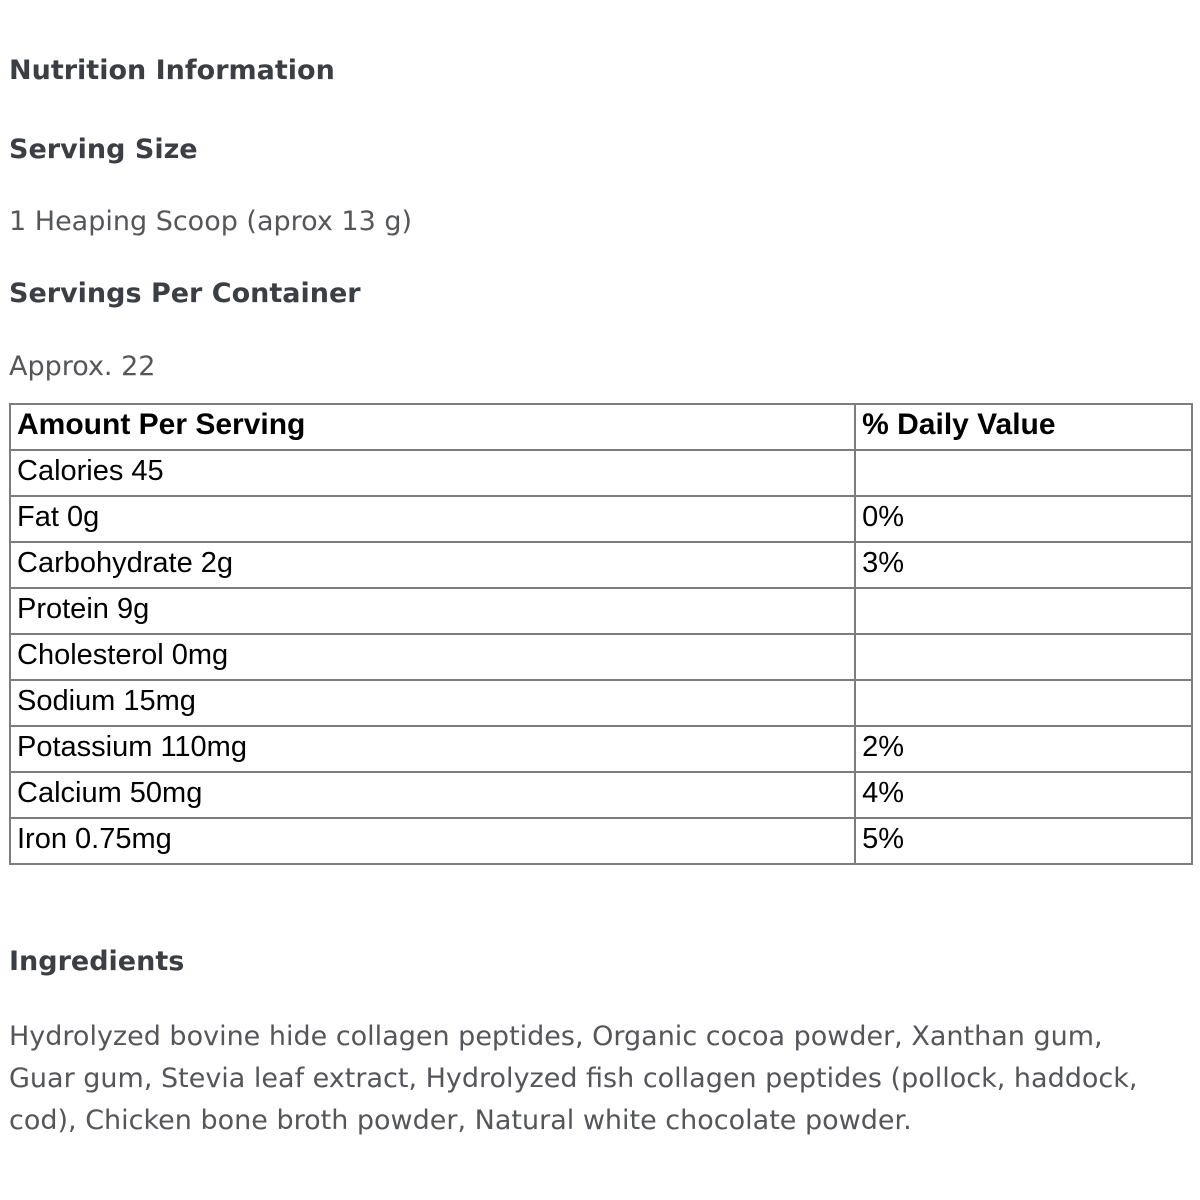 This screenshot has height=1200, width=1200. Describe the element at coordinates (432, 703) in the screenshot. I see `amount-cell: Sodium 15mg` at that location.